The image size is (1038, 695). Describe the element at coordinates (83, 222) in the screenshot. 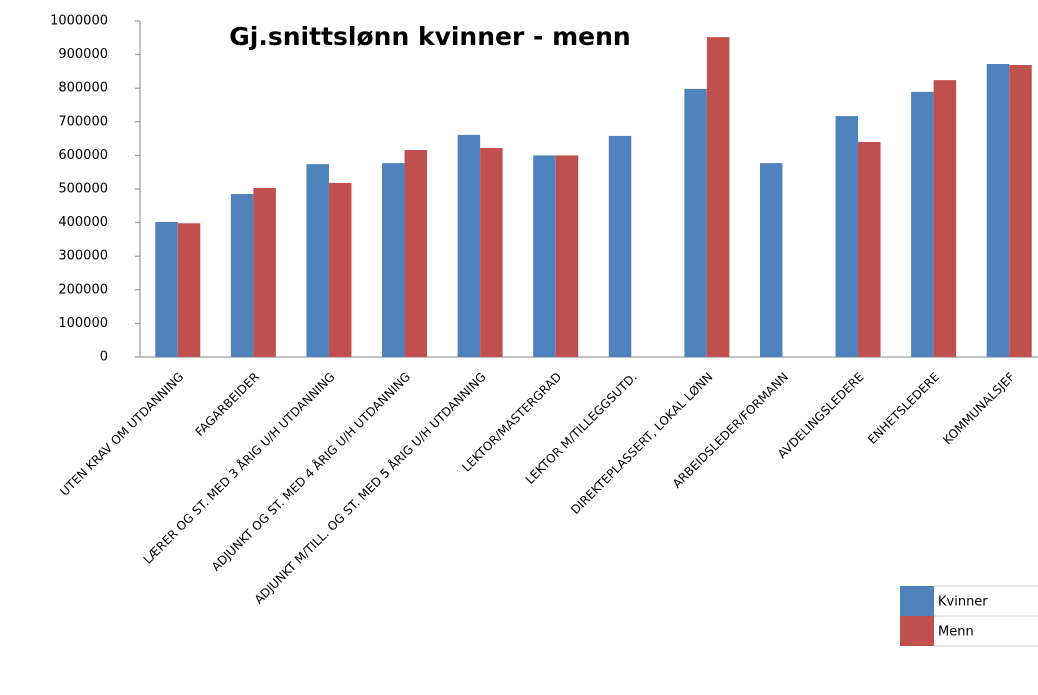

I see `y-tick-label: 400000` at that location.